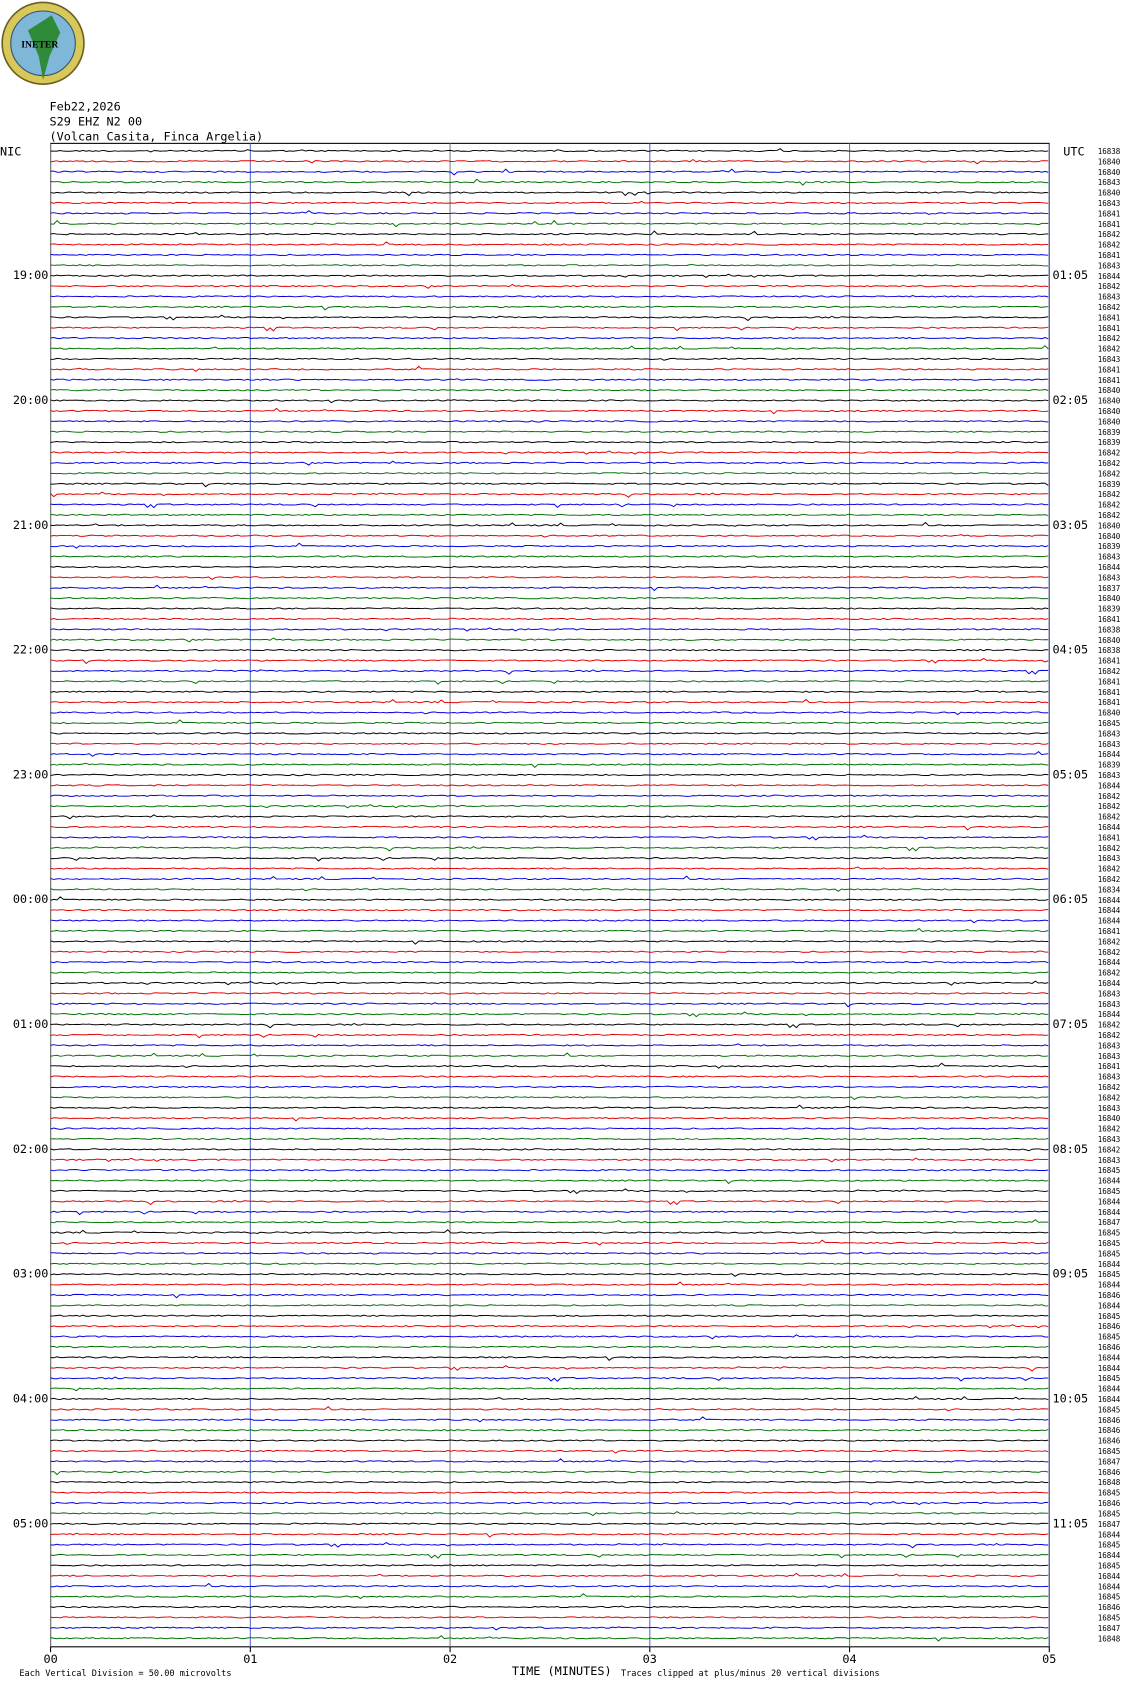 Image resolution: width=1130 pixels, height=1689 pixels. What do you see at coordinates (1109, 1524) in the screenshot?
I see `row-value: 16847` at bounding box center [1109, 1524].